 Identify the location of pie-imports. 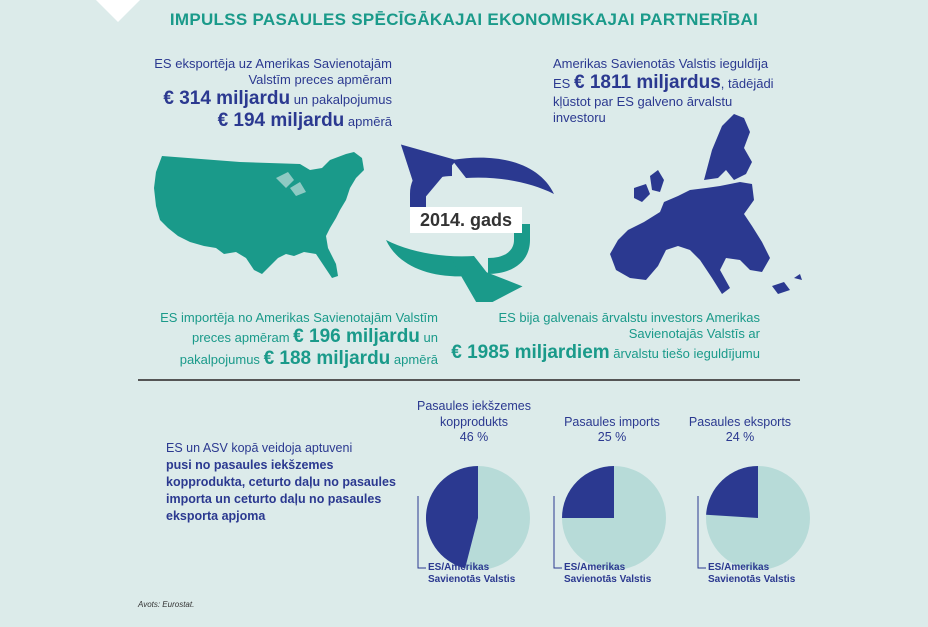
(609, 518).